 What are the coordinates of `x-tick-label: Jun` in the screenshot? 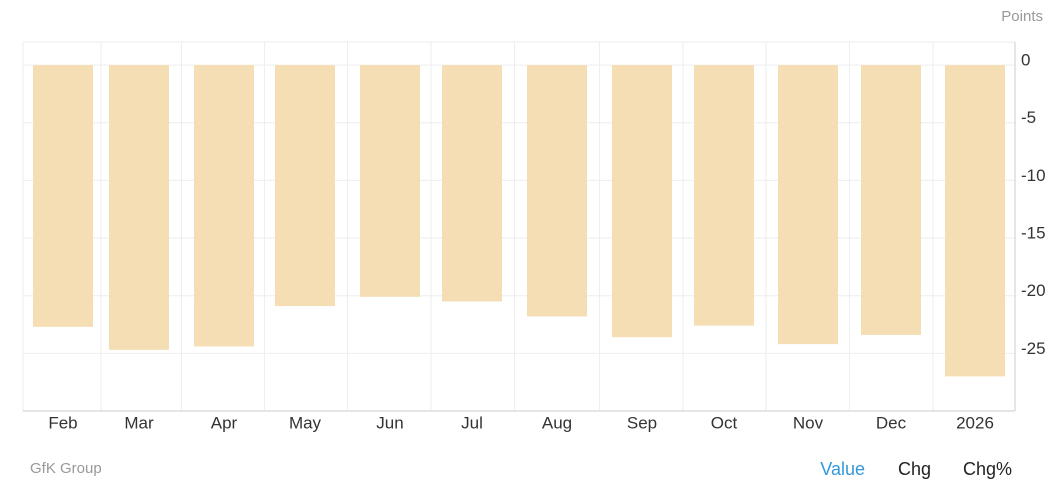 It's located at (389, 422).